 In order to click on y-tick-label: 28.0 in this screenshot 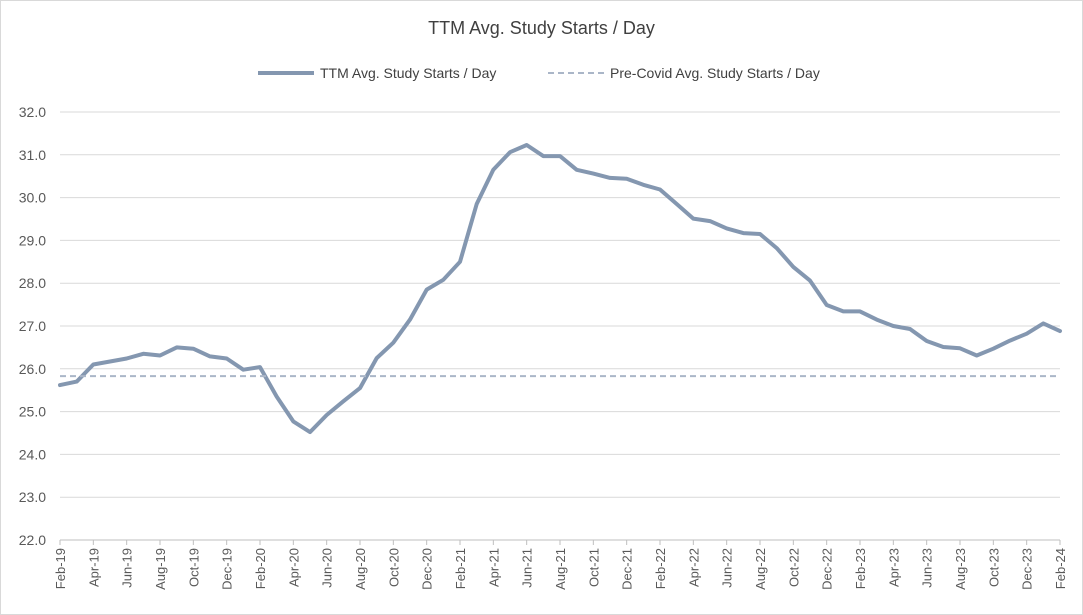, I will do `click(32, 283)`.